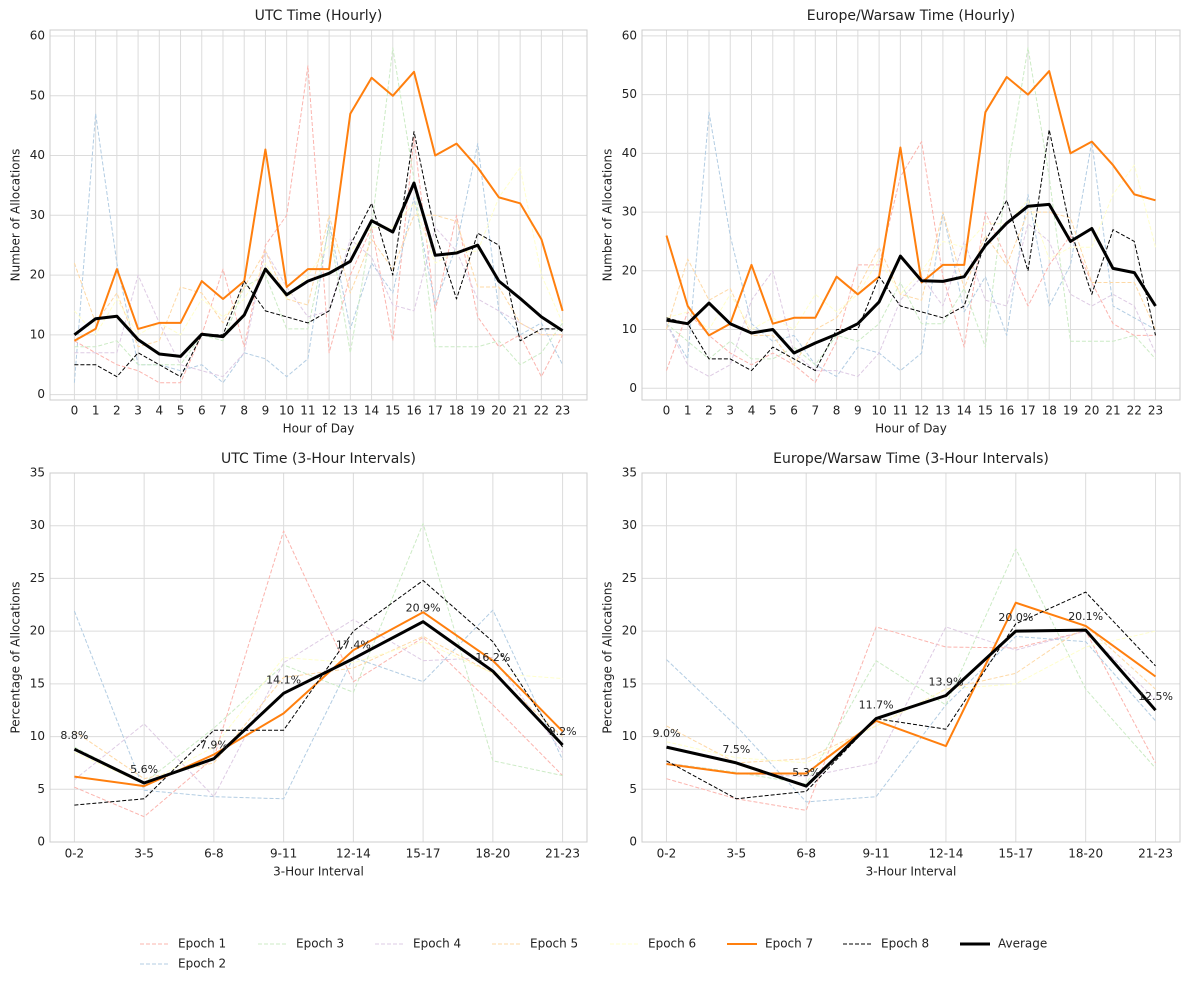 This screenshot has width=1189, height=988. What do you see at coordinates (371, 411) in the screenshot?
I see `x-tick-label: 14` at bounding box center [371, 411].